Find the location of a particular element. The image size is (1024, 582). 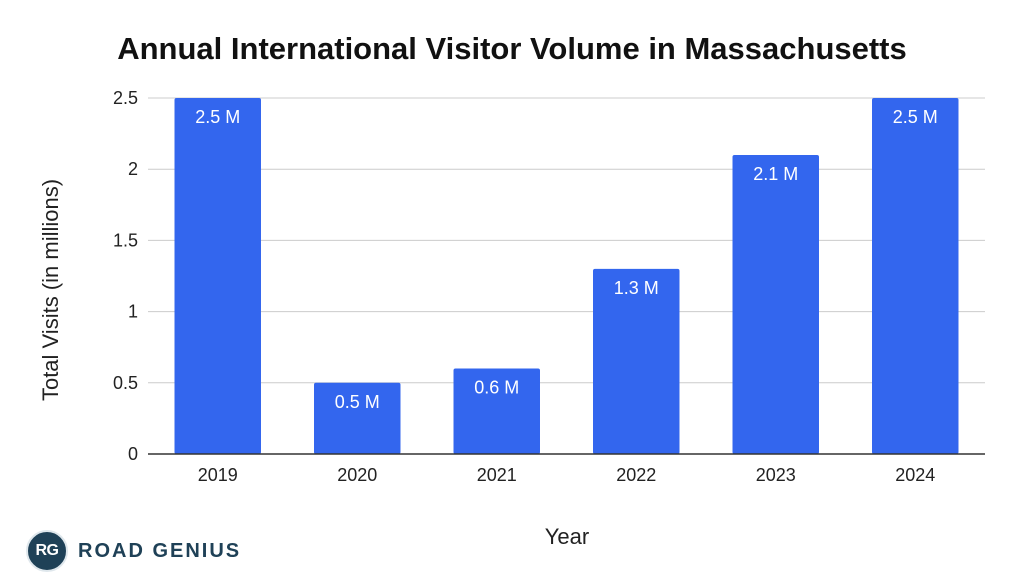

bar-2019 is located at coordinates (217, 276).